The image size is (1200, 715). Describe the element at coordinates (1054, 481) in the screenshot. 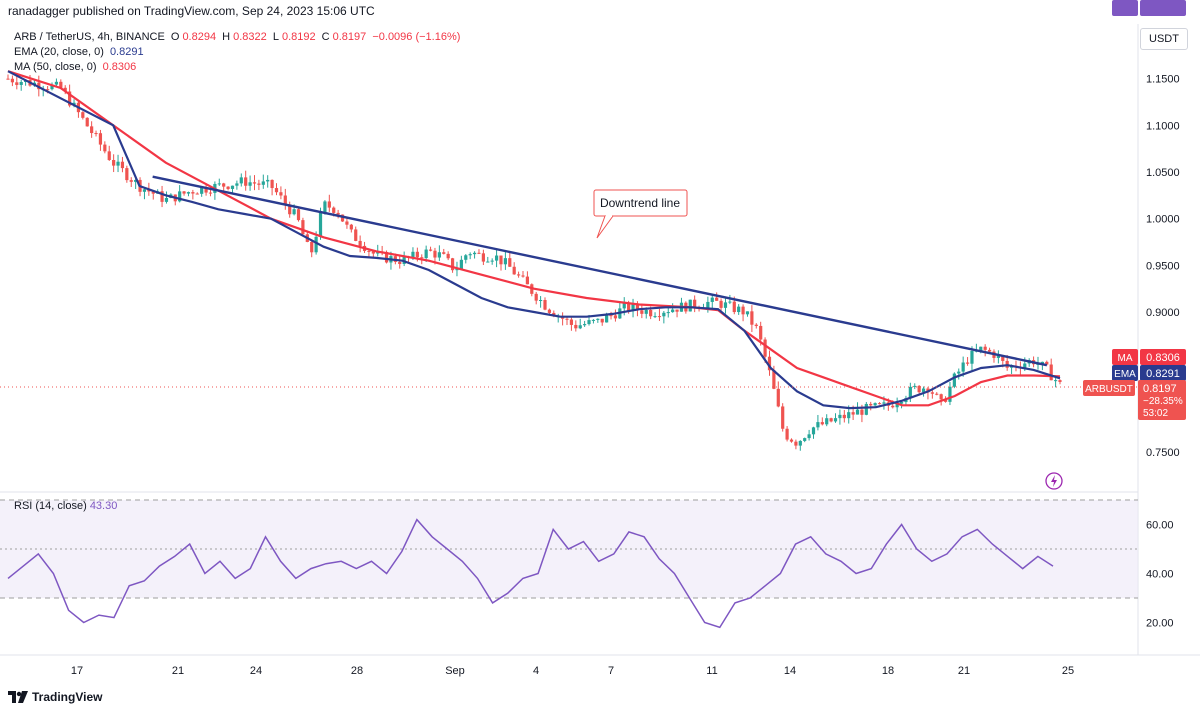

I see `lightning-icon` at that location.